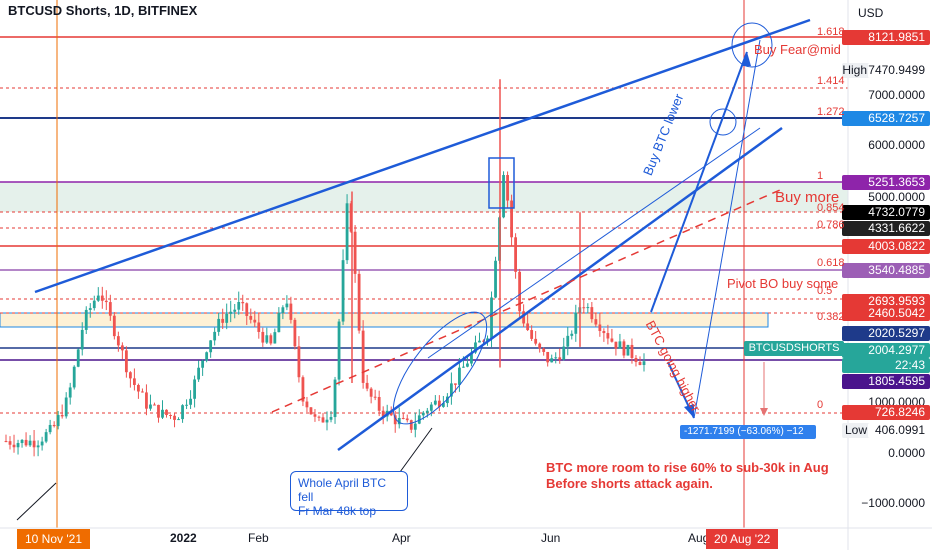  I want to click on price-label: 2460.5042, so click(886, 313).